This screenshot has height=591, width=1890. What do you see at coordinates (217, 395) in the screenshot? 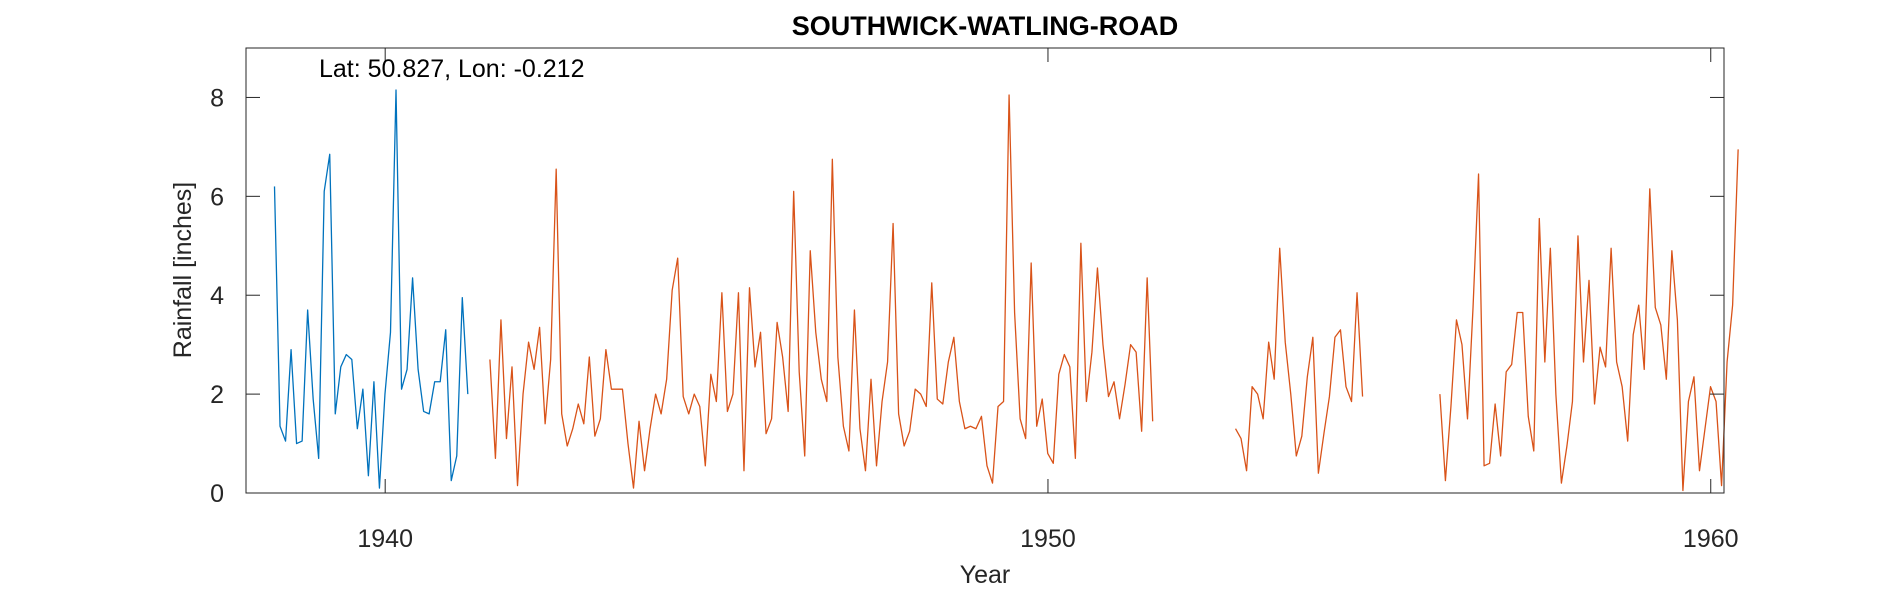
I see `y-tick-label: 2` at bounding box center [217, 395].